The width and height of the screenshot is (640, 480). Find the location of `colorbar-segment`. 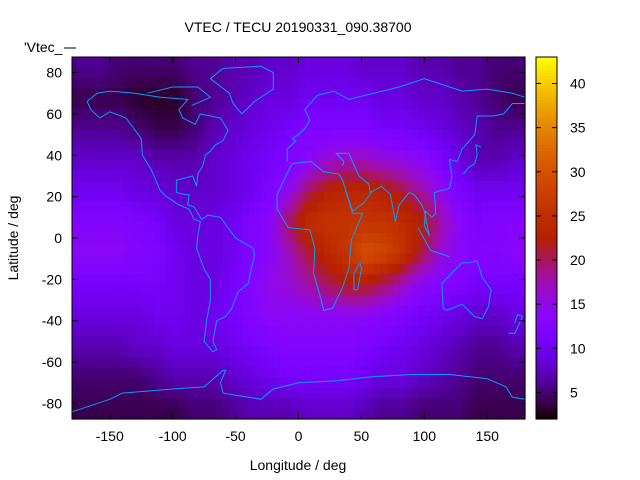

colorbar-segment is located at coordinates (546, 203).